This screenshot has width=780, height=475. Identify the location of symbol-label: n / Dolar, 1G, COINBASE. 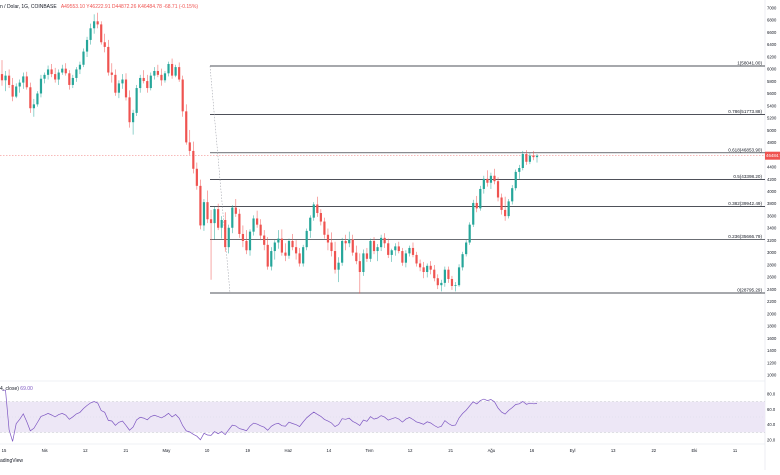
(28, 7).